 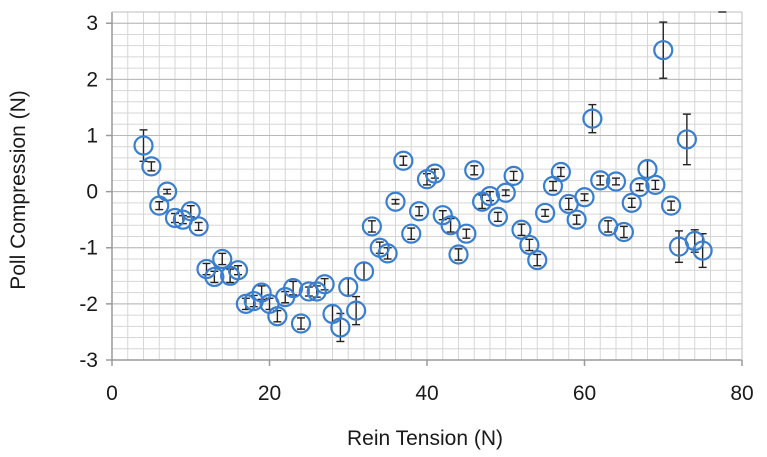 What do you see at coordinates (92, 23) in the screenshot?
I see `y-tick-label: 3` at bounding box center [92, 23].